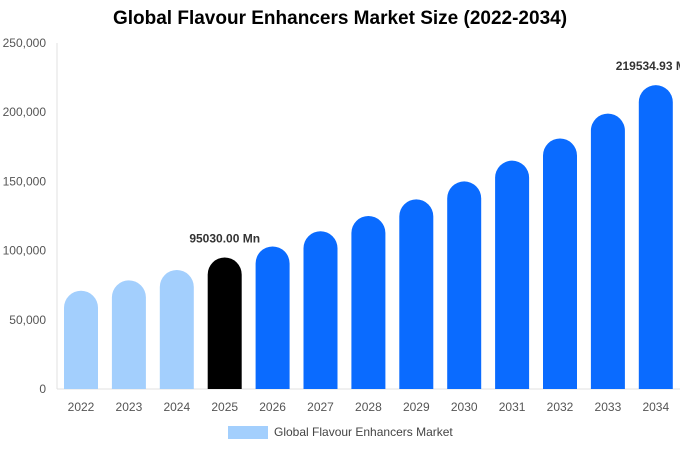 The height and width of the screenshot is (450, 680). Describe the element at coordinates (27, 320) in the screenshot. I see `y-tick-label: 50,000` at that location.